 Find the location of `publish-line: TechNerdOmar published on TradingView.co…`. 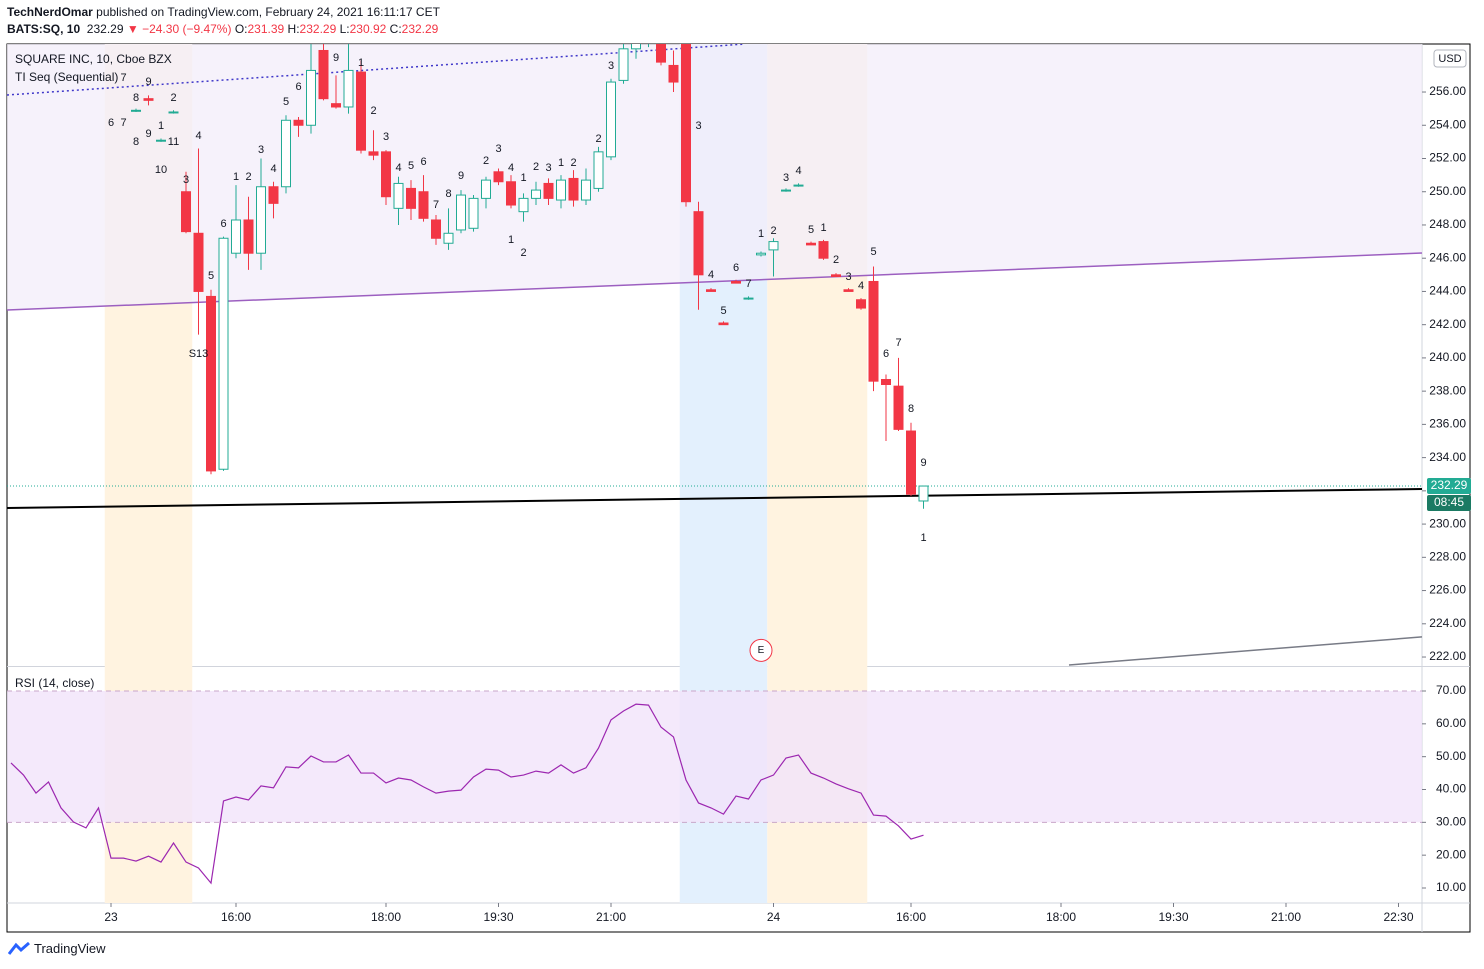

publish-line: TechNerdOmar published on TradingView.co… is located at coordinates (223, 12).